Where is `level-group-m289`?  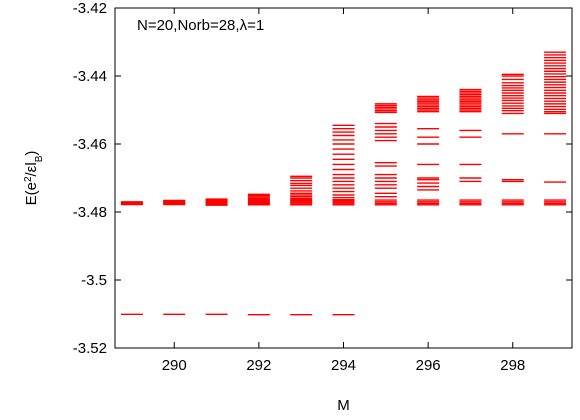
level-group-m289 is located at coordinates (131, 258).